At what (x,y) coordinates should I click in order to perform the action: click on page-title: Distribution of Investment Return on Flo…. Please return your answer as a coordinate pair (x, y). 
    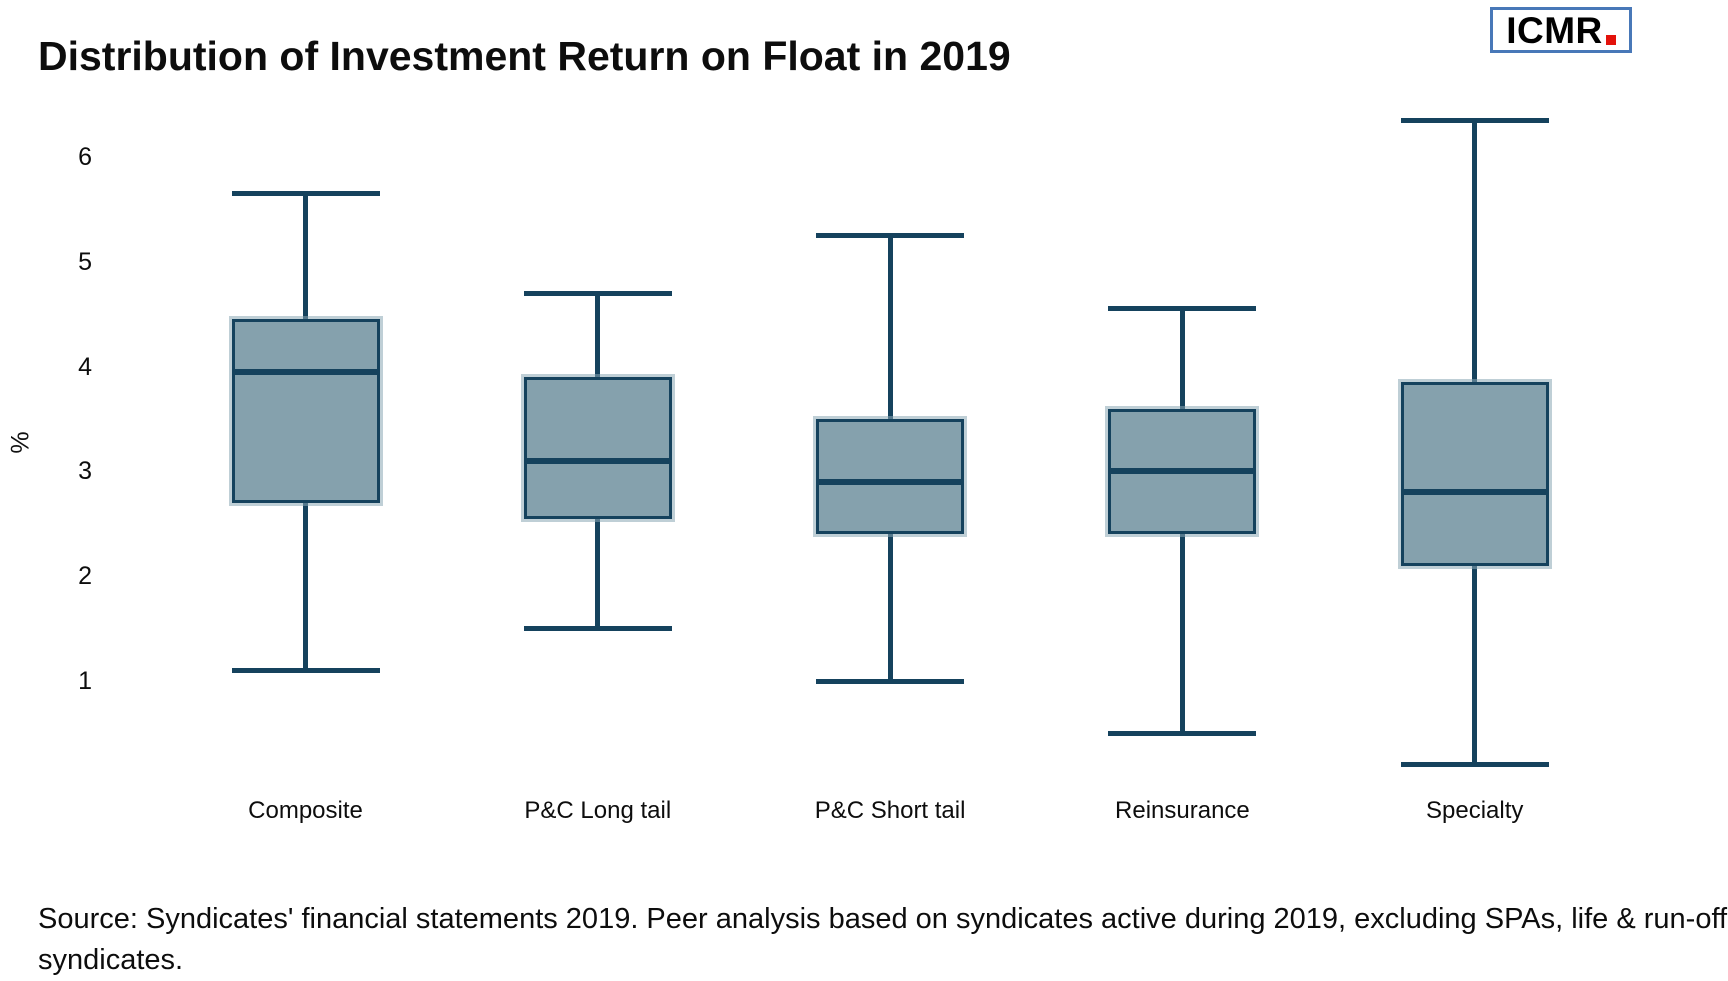
    Looking at the image, I should click on (524, 56).